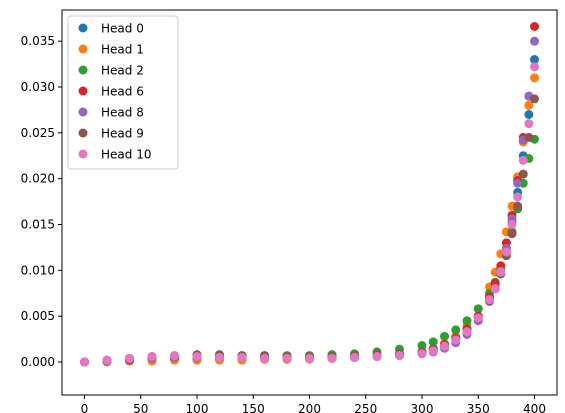 This screenshot has height=413, width=565. Describe the element at coordinates (38, 87) in the screenshot. I see `y-tick-label: 0.030` at that location.